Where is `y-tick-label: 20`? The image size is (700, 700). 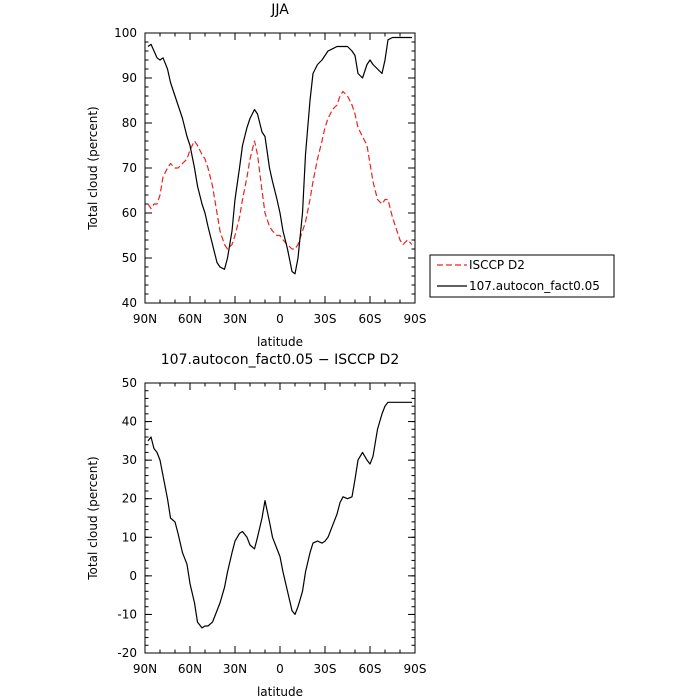
y-tick-label: 20 is located at coordinates (129, 499).